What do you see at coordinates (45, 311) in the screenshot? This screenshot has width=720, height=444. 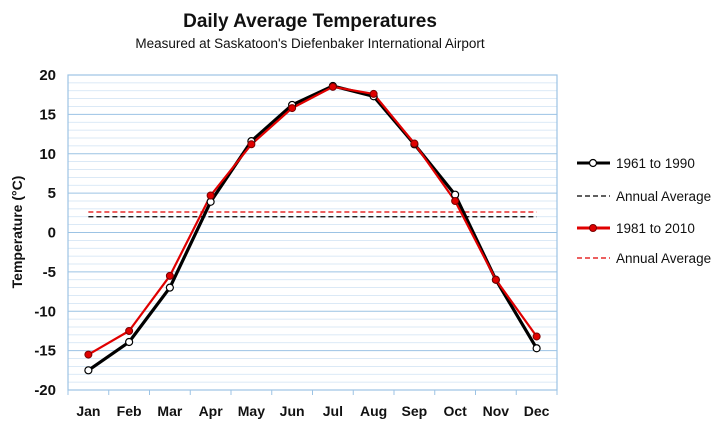 I see `y-tick-label: -10` at bounding box center [45, 311].